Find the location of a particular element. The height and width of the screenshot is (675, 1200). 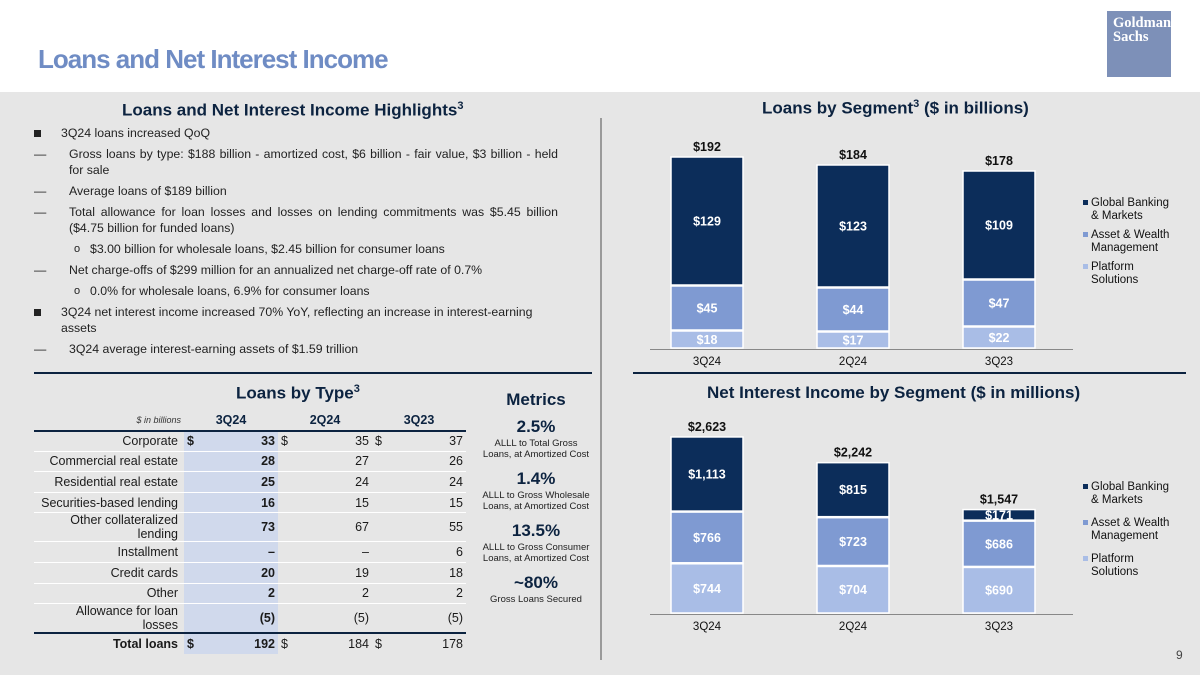

bar-data-label: $17 is located at coordinates (853, 341).